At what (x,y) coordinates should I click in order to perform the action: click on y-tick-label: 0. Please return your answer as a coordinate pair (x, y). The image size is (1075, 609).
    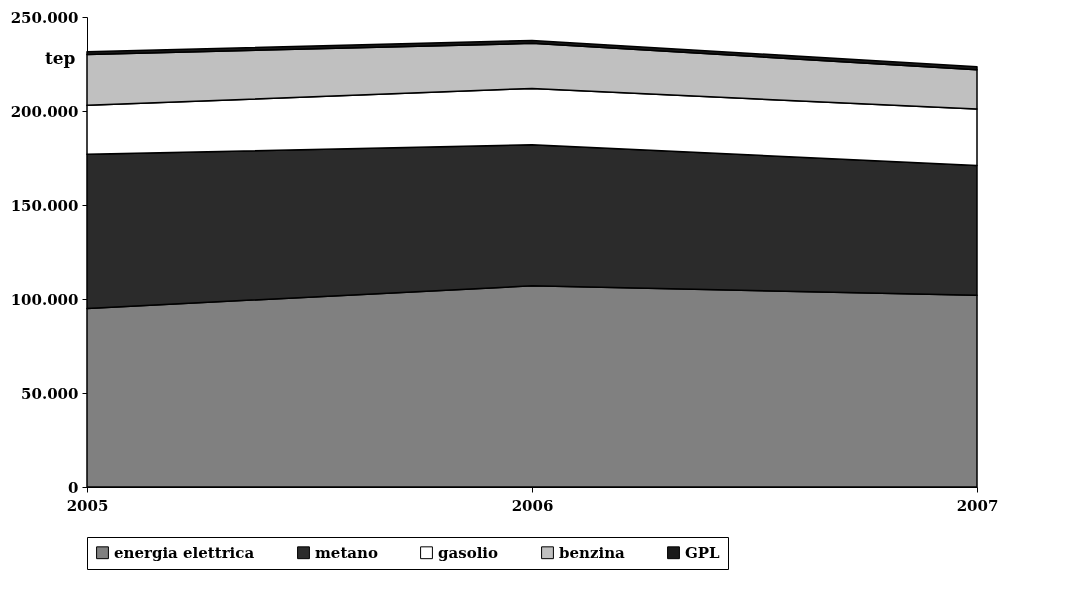
    Looking at the image, I should click on (73, 487).